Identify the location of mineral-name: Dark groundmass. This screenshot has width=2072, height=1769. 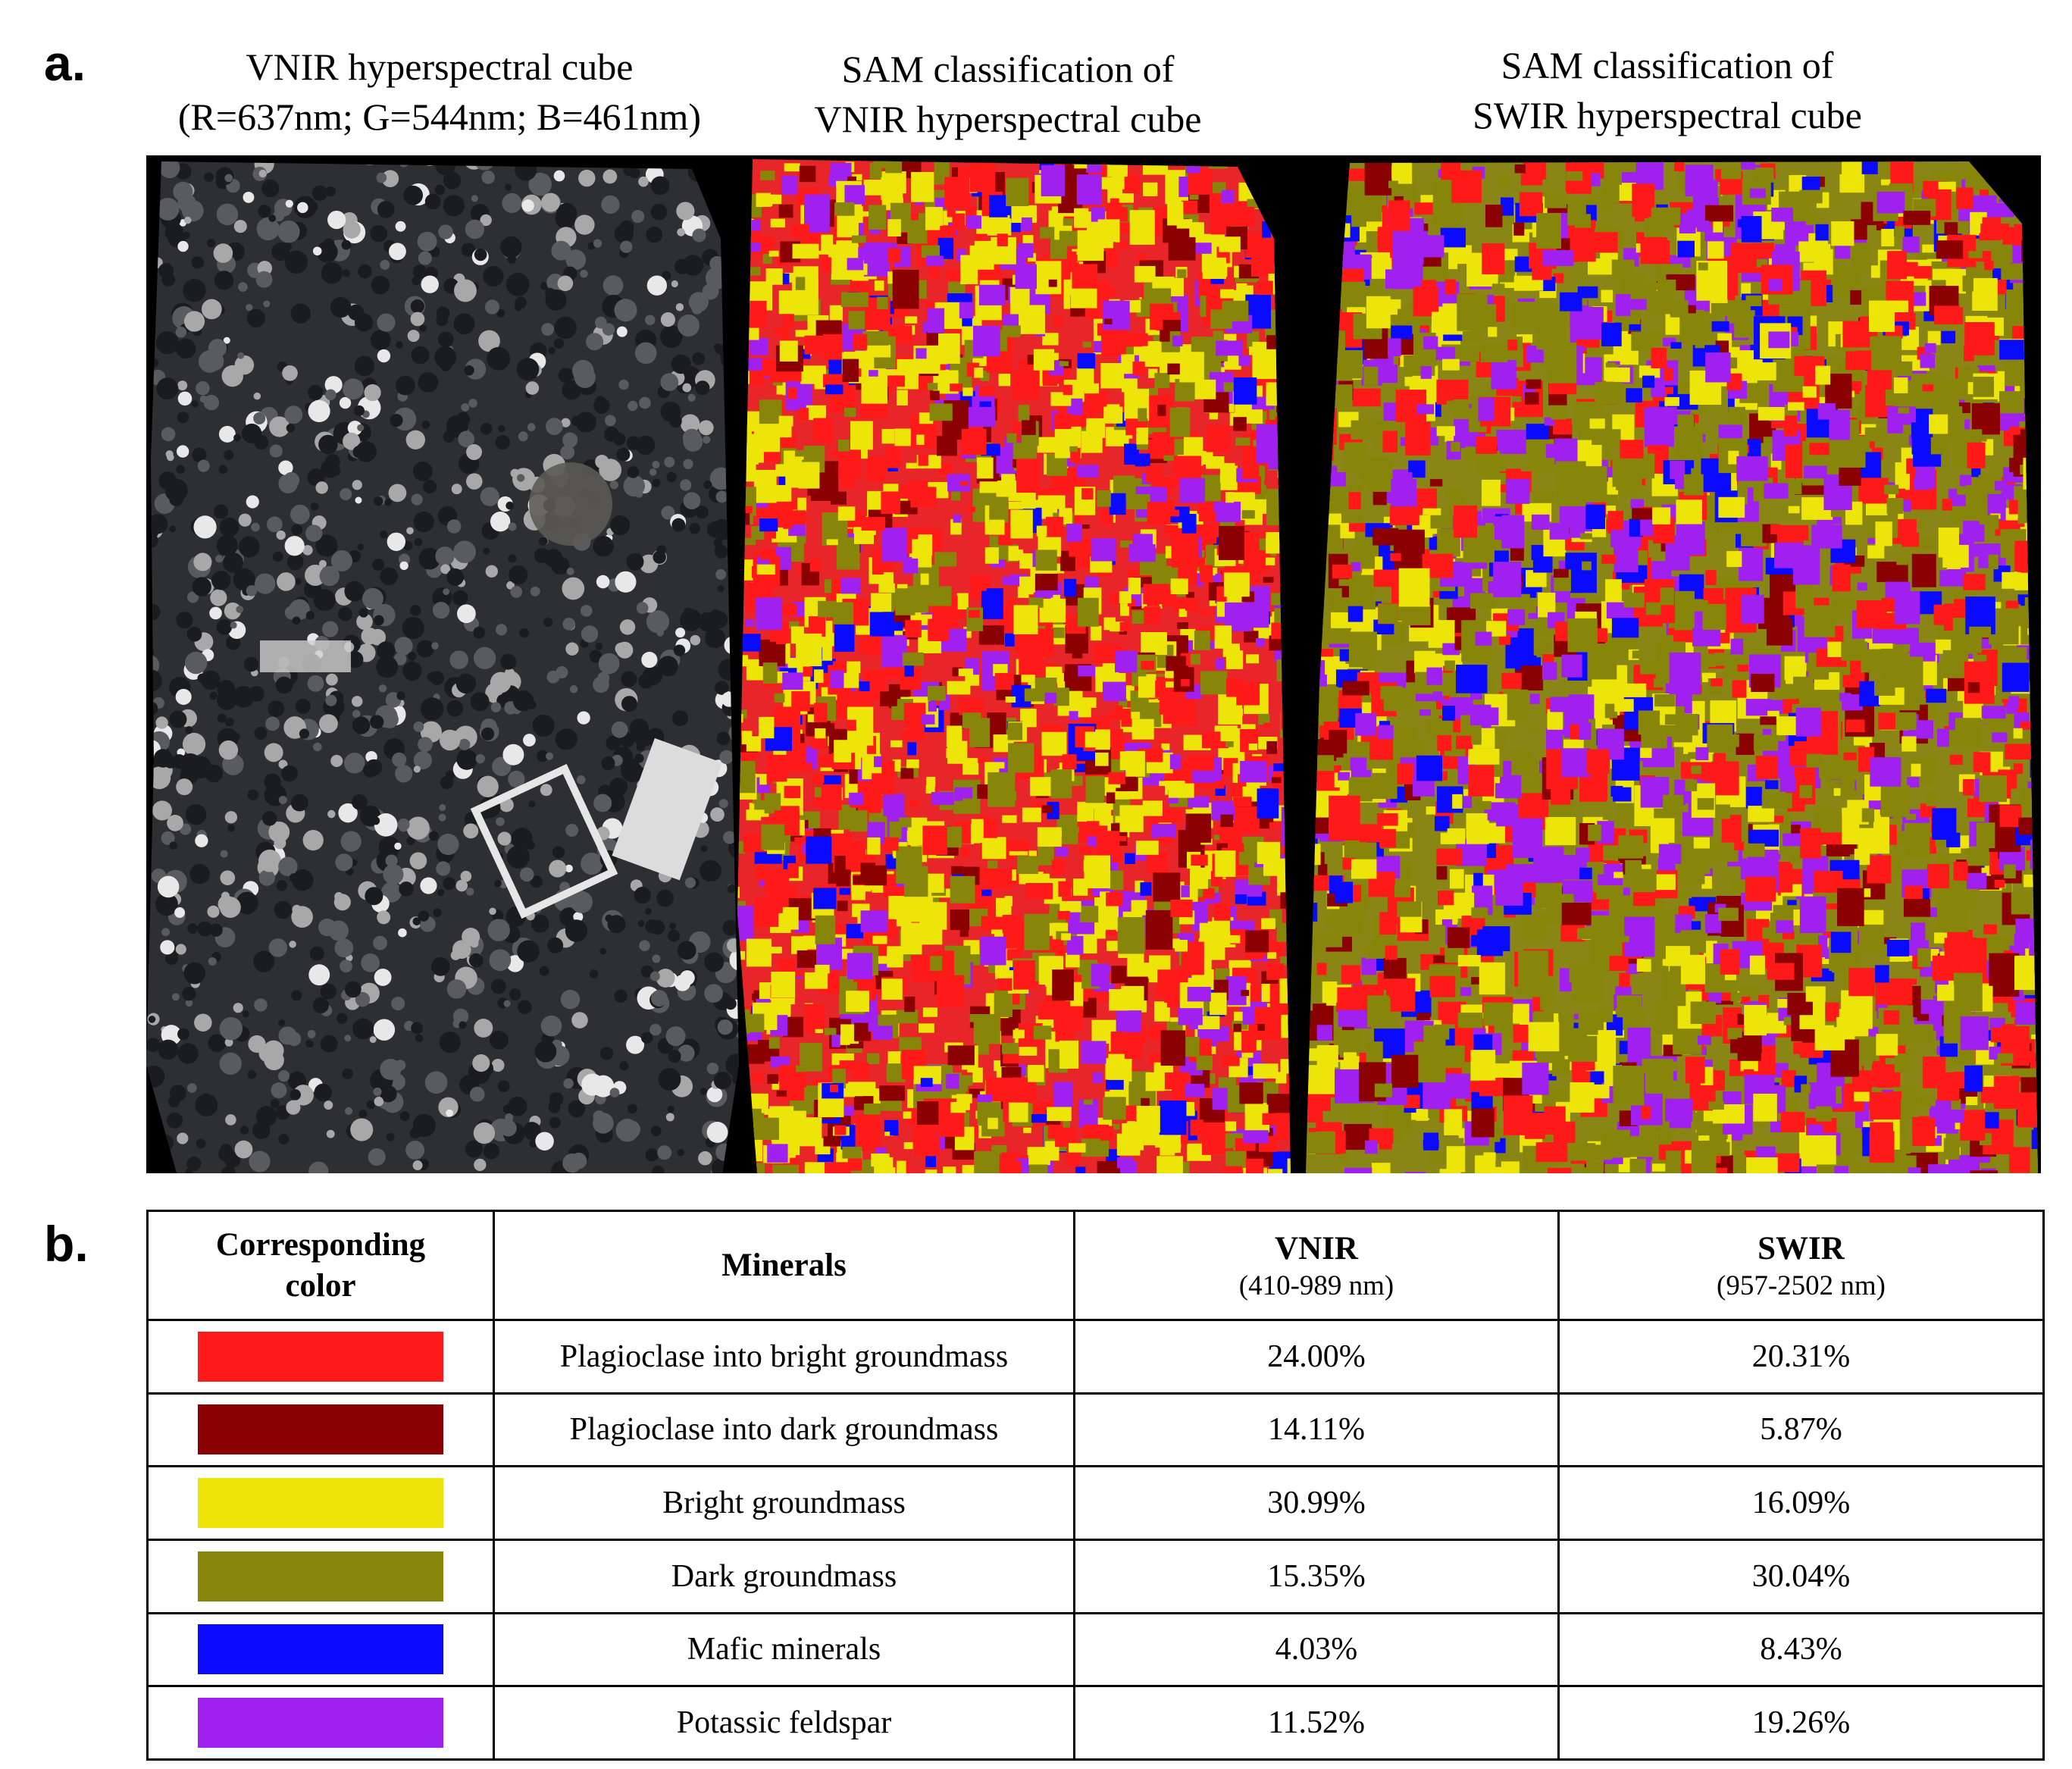
(784, 1576).